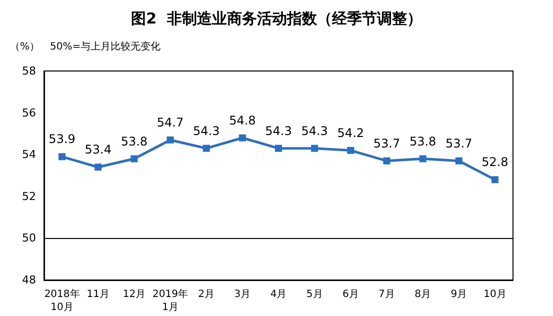 This screenshot has width=553, height=316. Describe the element at coordinates (29, 196) in the screenshot. I see `y-tick-label: 52` at that location.